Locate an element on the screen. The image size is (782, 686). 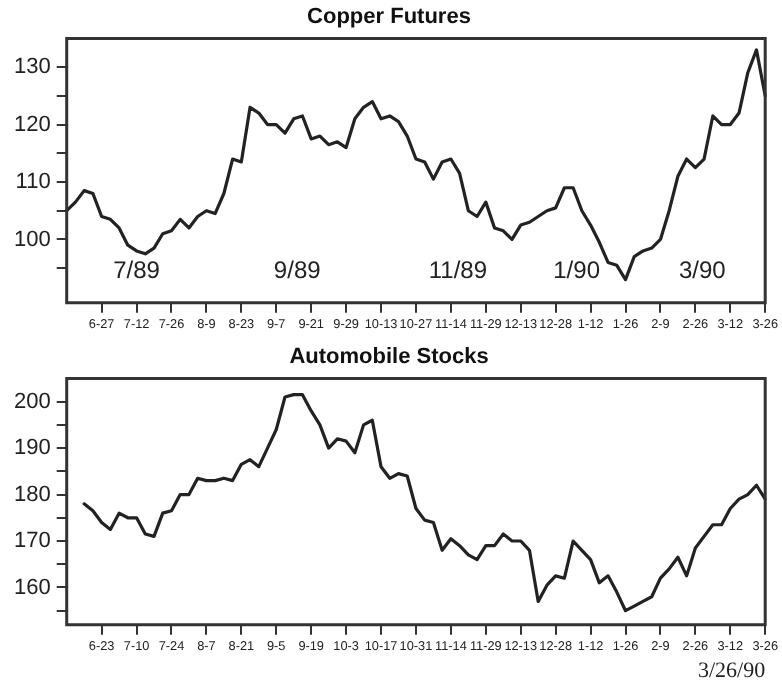
annotation: 11/89 is located at coordinates (458, 269).